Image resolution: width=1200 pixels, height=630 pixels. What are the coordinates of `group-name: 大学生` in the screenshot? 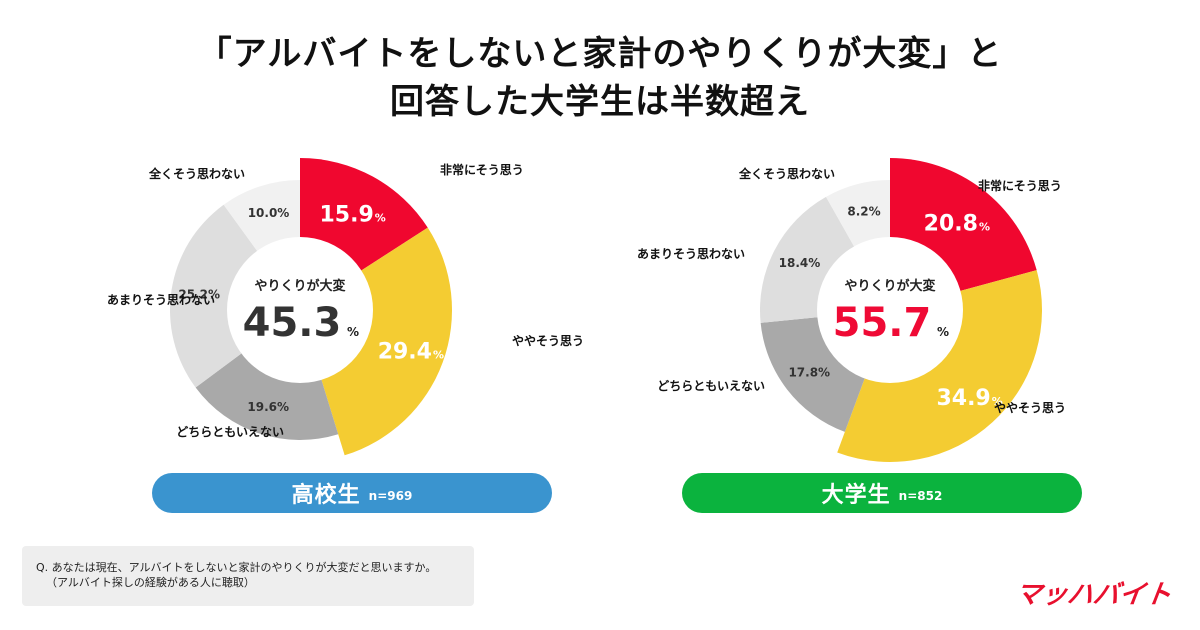 It's located at (856, 495).